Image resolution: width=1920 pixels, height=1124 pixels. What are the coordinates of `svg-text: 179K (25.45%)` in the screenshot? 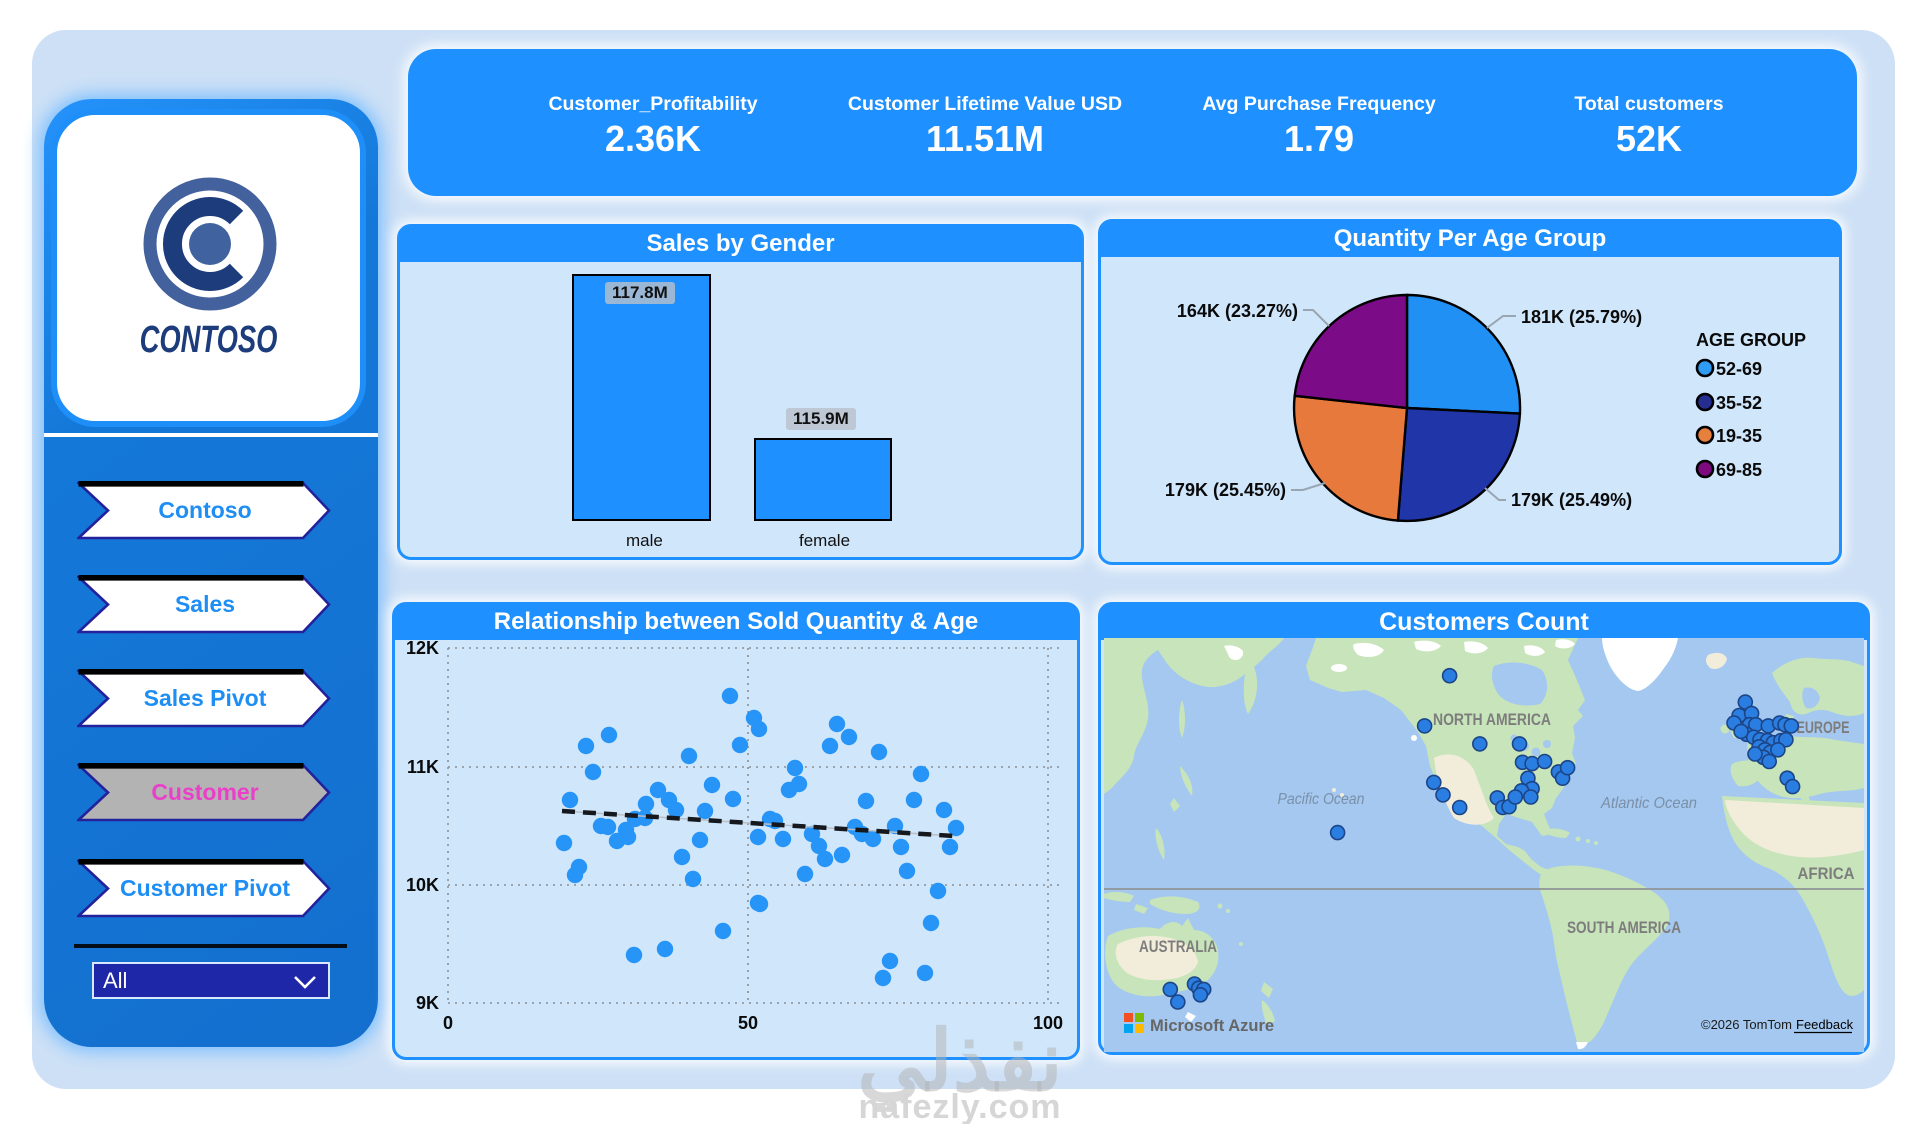 It's located at (1225, 490).